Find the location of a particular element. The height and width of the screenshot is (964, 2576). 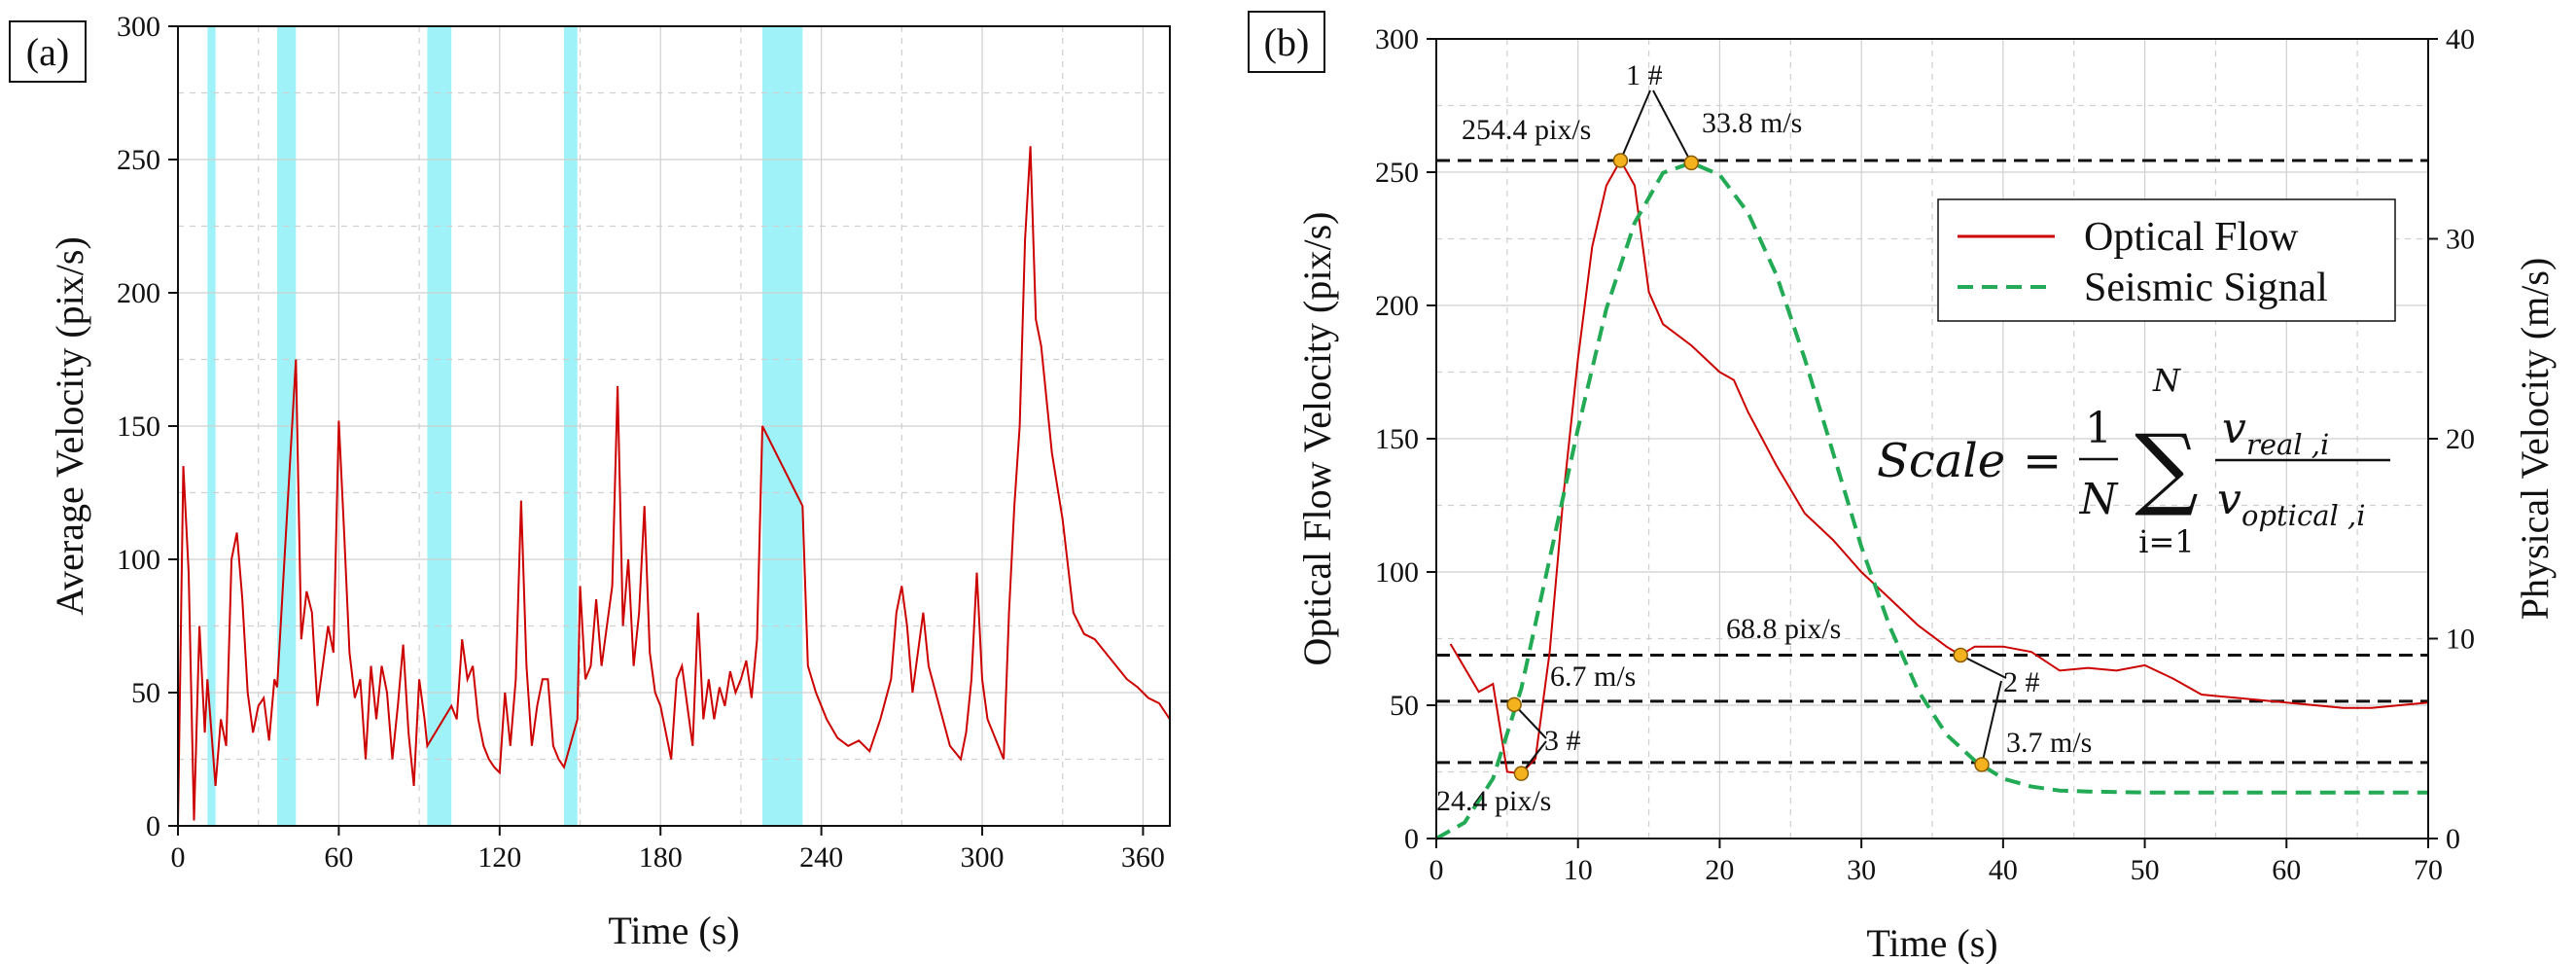

x-tick-label: 70 is located at coordinates (2428, 870).